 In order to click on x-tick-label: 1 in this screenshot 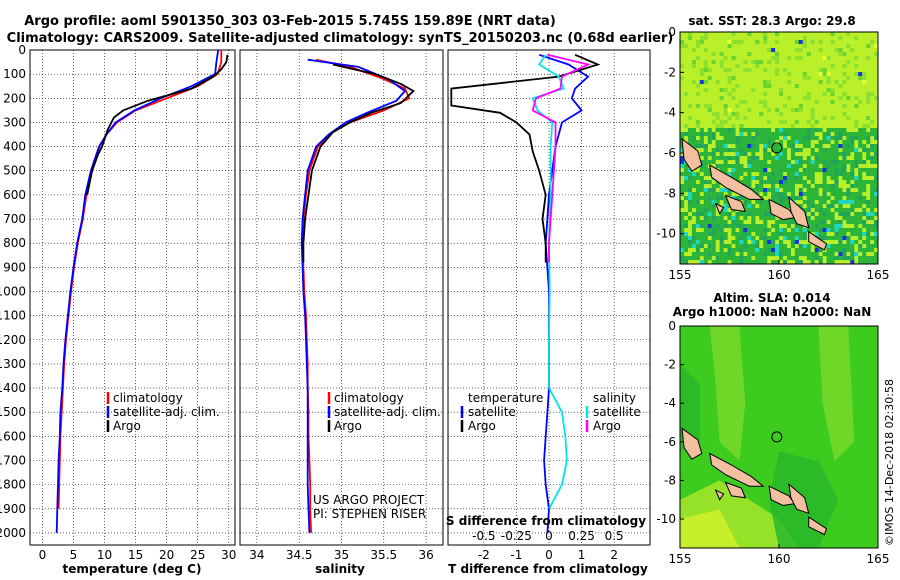, I will do `click(582, 555)`.